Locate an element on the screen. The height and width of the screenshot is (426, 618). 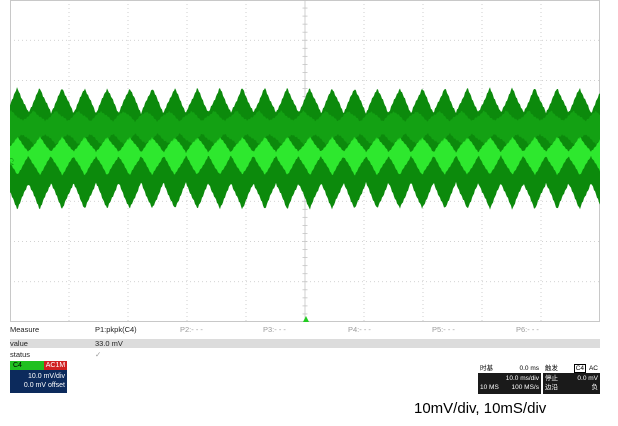
trigger-coupling: AC is located at coordinates (593, 368).